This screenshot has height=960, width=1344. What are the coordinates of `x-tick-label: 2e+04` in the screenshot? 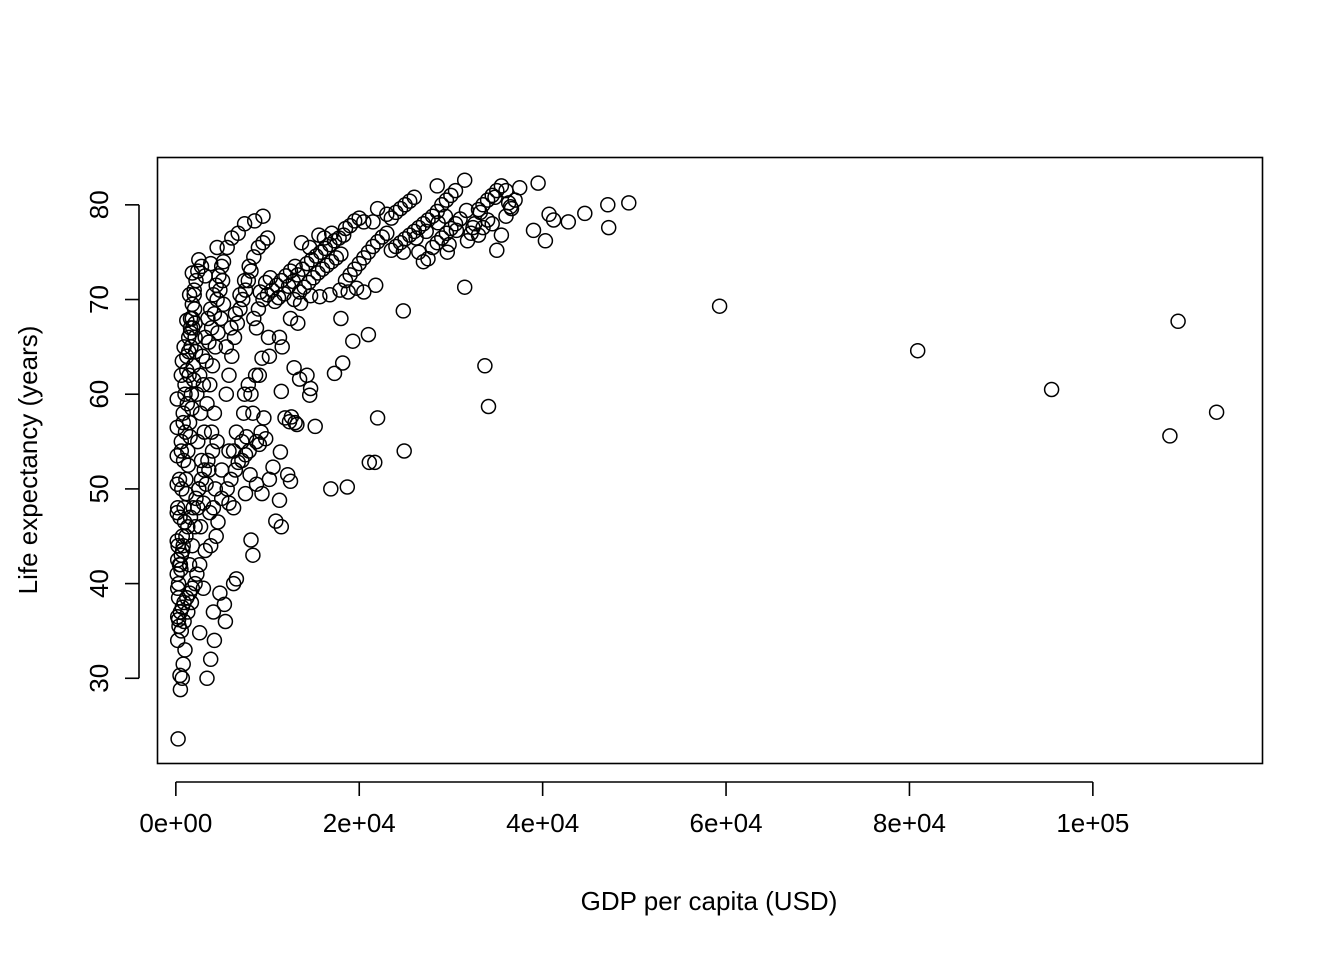 It's located at (359, 823).